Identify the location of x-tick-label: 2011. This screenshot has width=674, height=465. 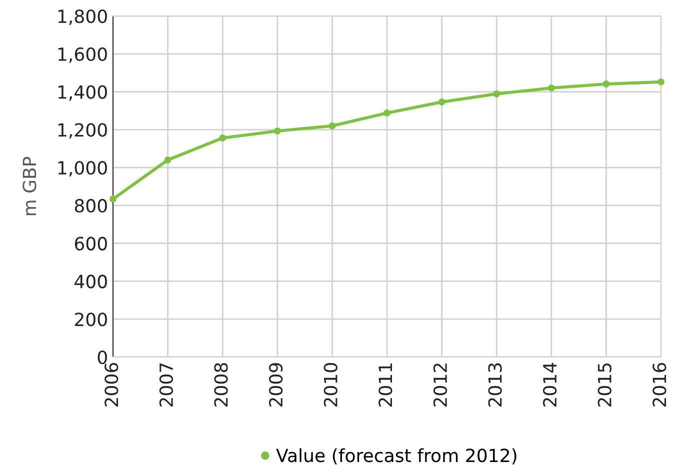
(385, 385).